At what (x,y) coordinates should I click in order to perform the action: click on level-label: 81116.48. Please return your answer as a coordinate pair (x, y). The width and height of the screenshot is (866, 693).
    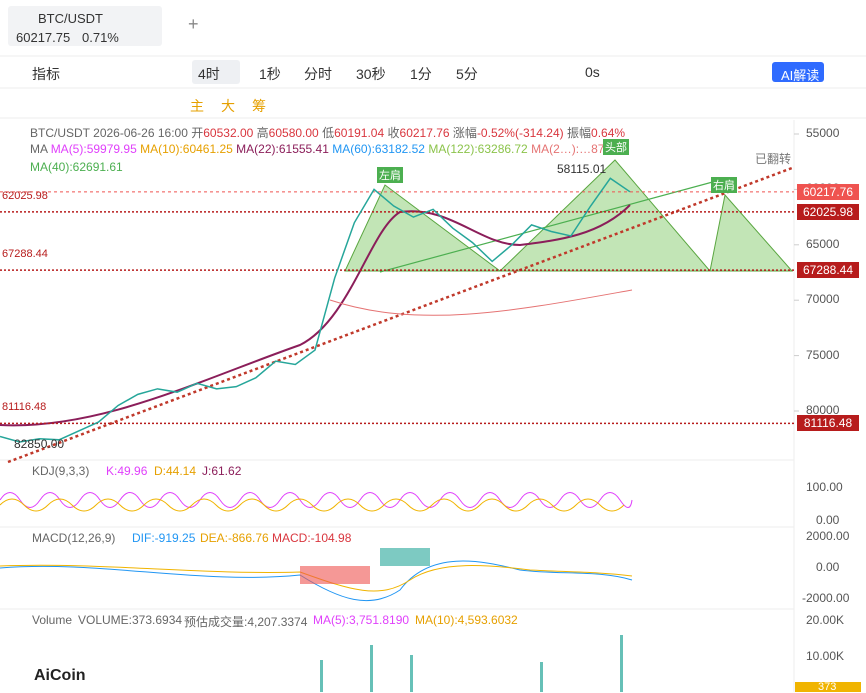
    Looking at the image, I should click on (24, 407).